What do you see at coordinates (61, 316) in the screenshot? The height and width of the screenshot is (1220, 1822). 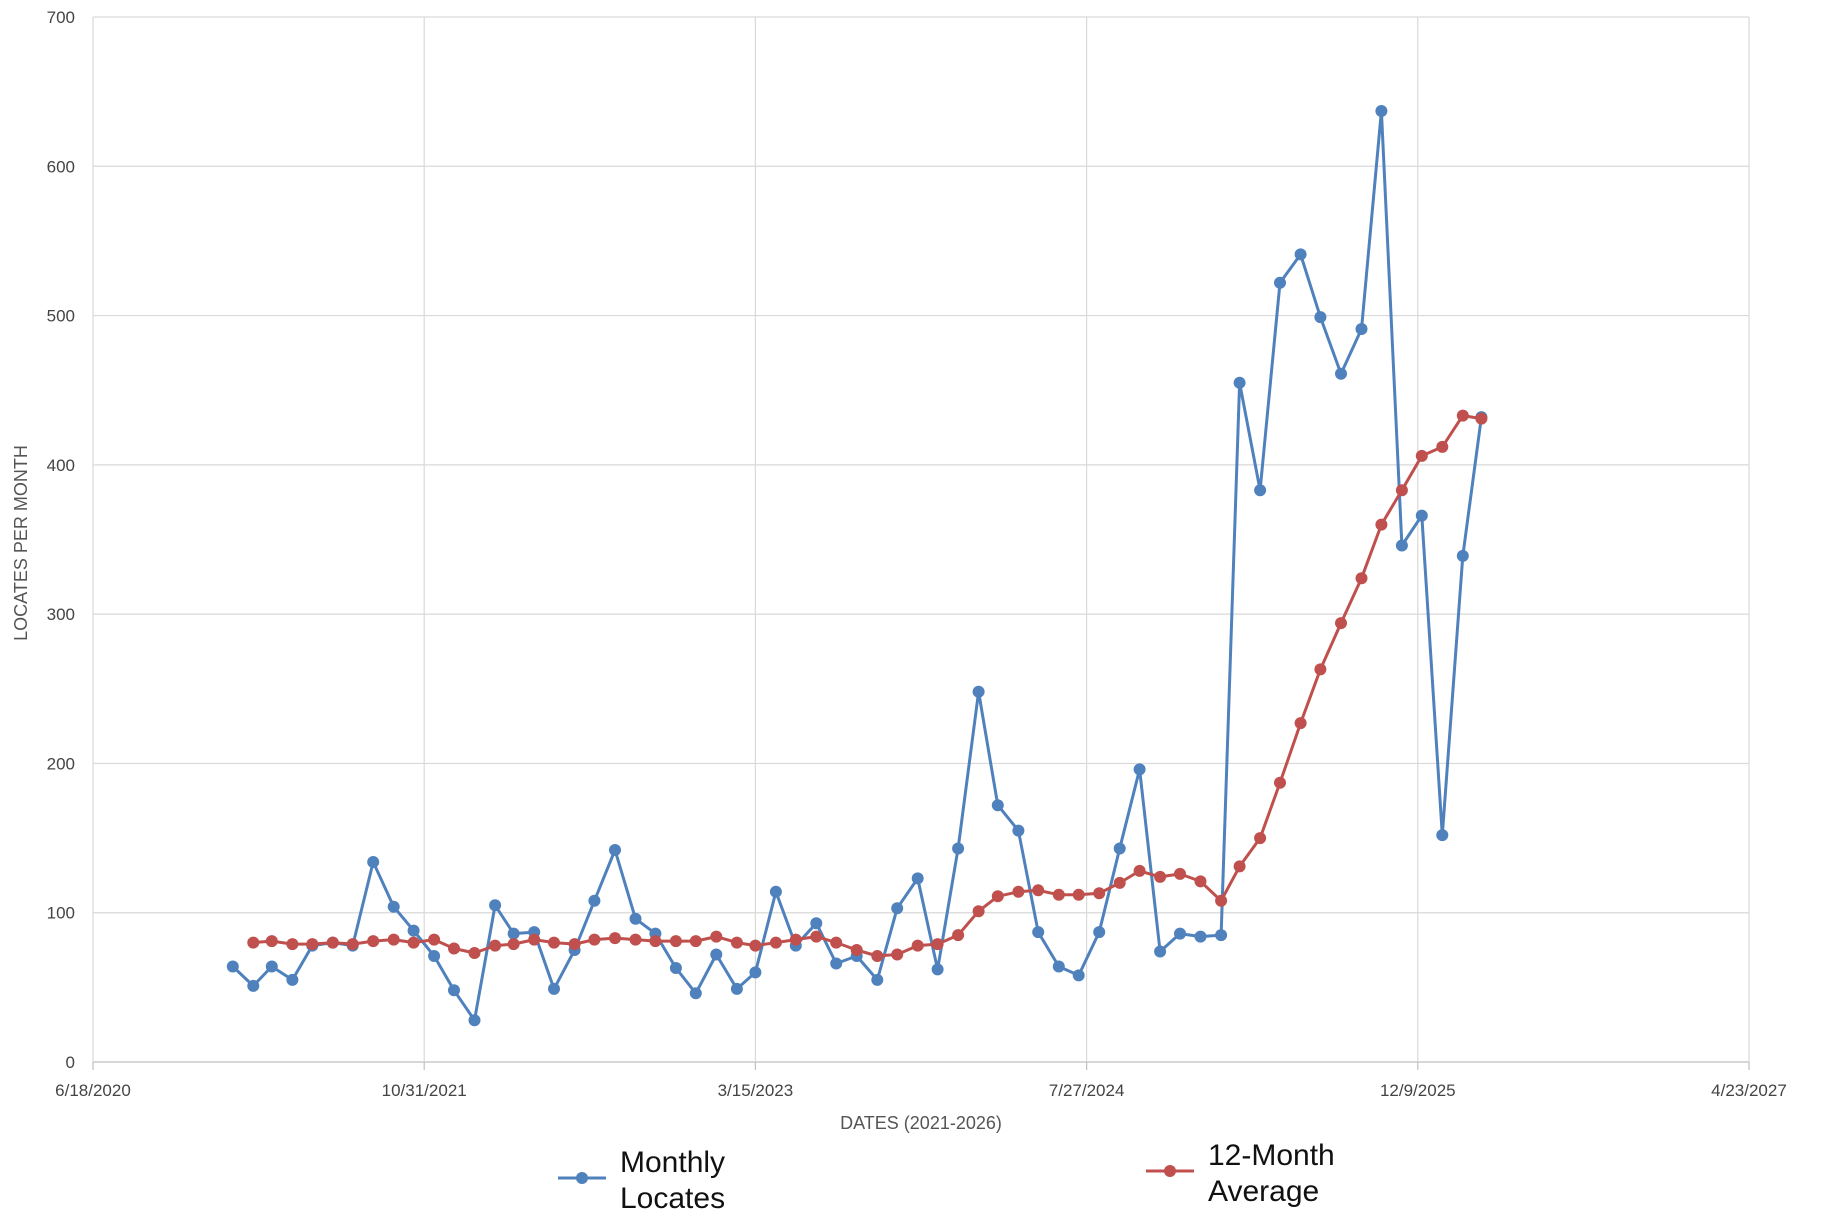 I see `y-tick-label: 500` at bounding box center [61, 316].